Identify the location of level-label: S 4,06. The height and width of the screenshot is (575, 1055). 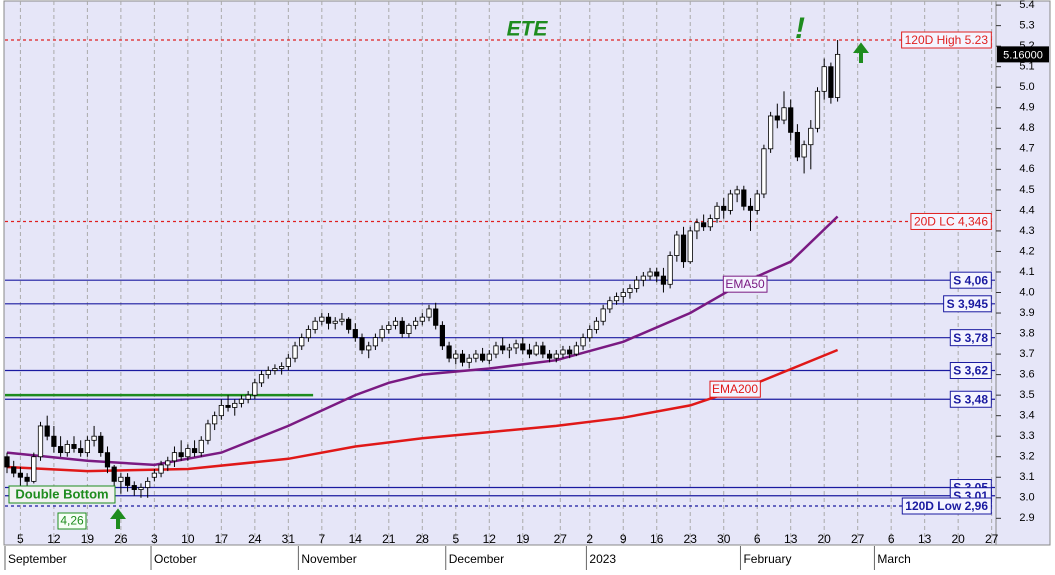
(970, 280).